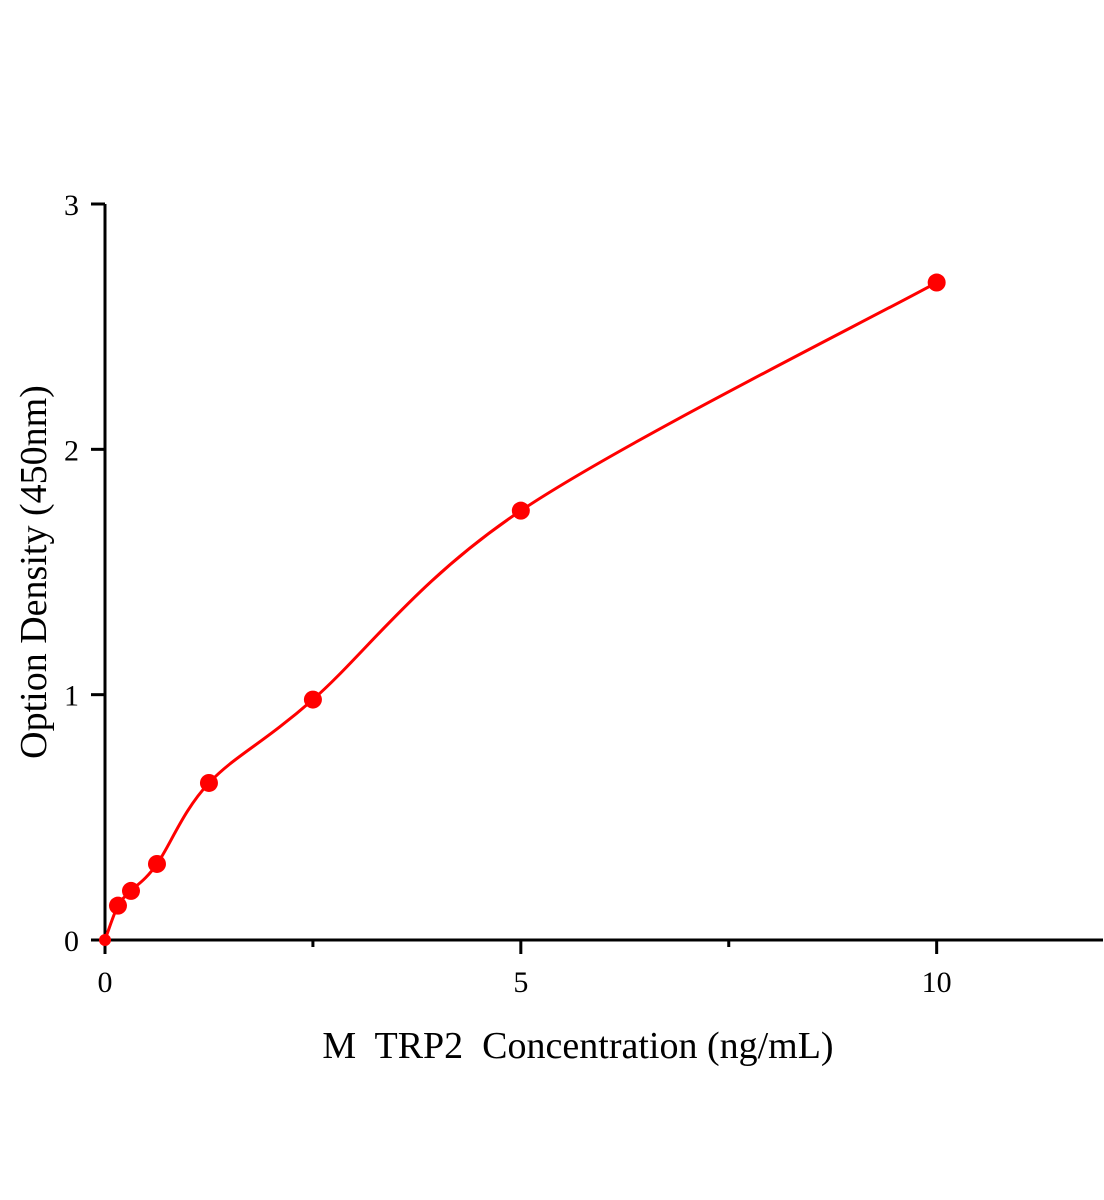 Image resolution: width=1104 pixels, height=1200 pixels. Describe the element at coordinates (71, 941) in the screenshot. I see `y-tick-label: 0` at that location.